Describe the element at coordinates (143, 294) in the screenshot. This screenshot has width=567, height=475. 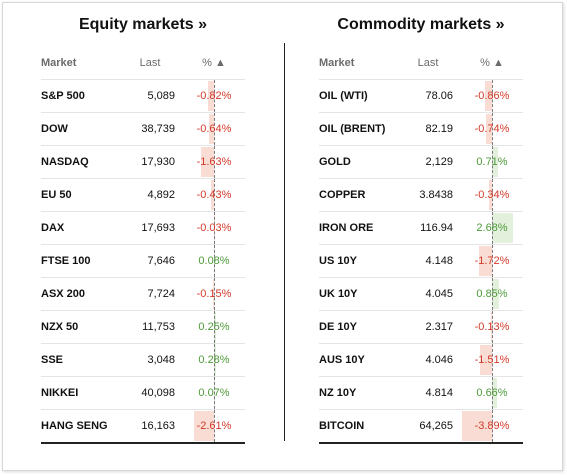
I see `table-row: ASX 200 7,724 -0.15%` at that location.